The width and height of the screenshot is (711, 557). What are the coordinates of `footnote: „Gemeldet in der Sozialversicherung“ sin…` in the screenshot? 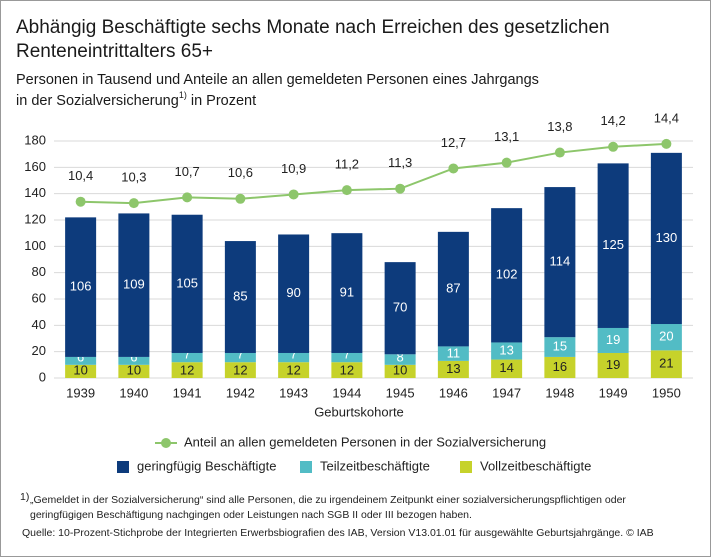 It's located at (328, 500).